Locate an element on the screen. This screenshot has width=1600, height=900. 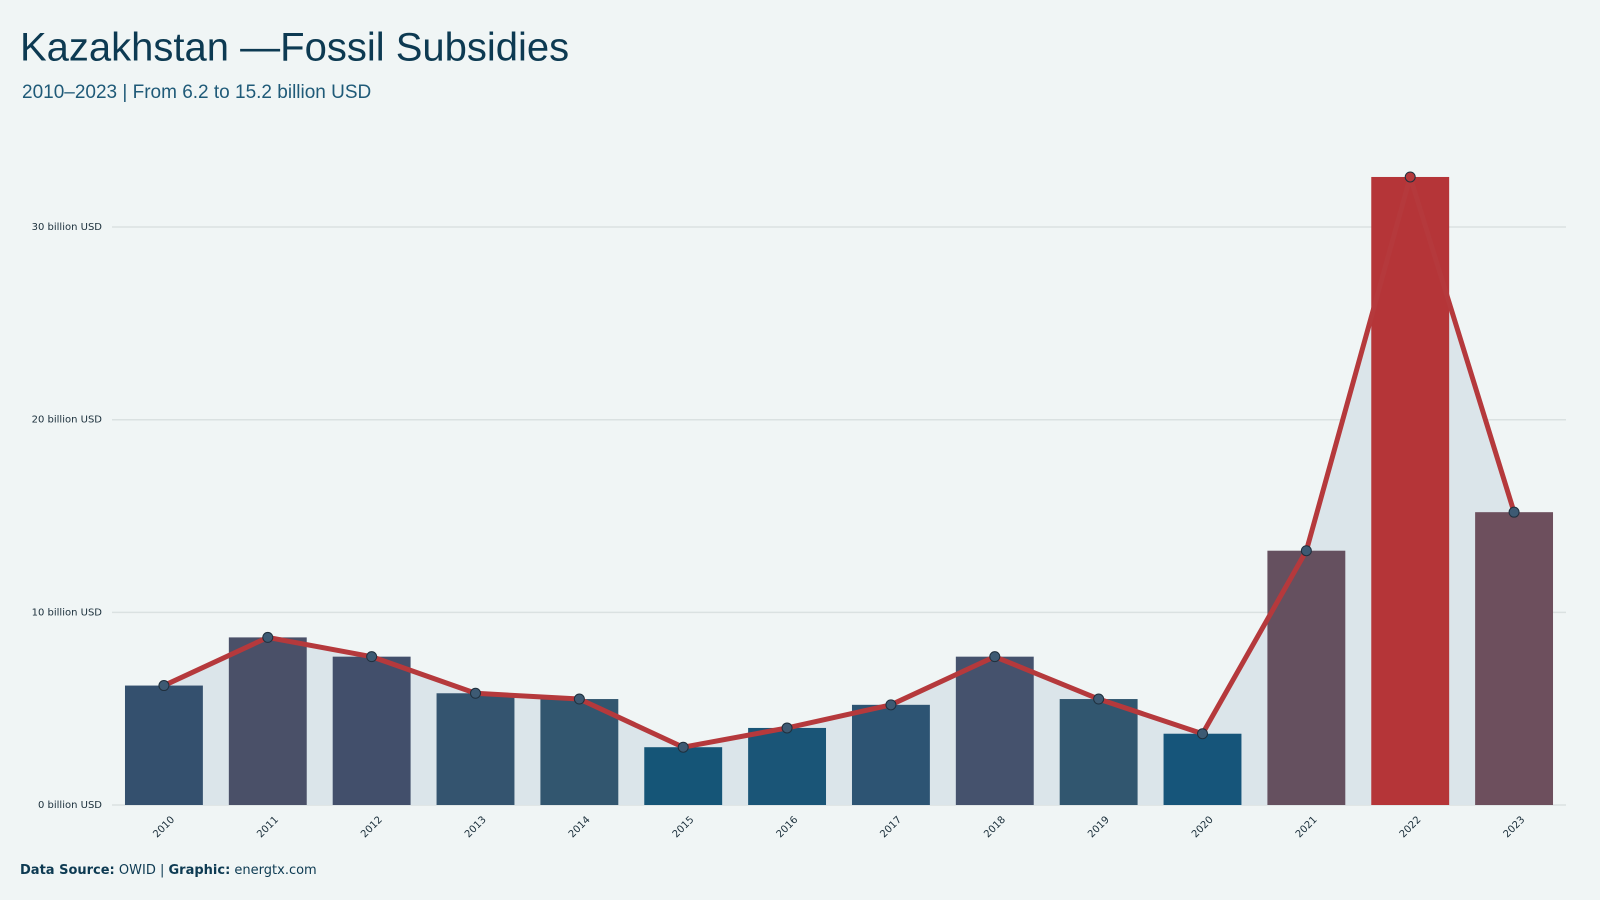
y-tick-label: 0 billion USD is located at coordinates (70, 805).